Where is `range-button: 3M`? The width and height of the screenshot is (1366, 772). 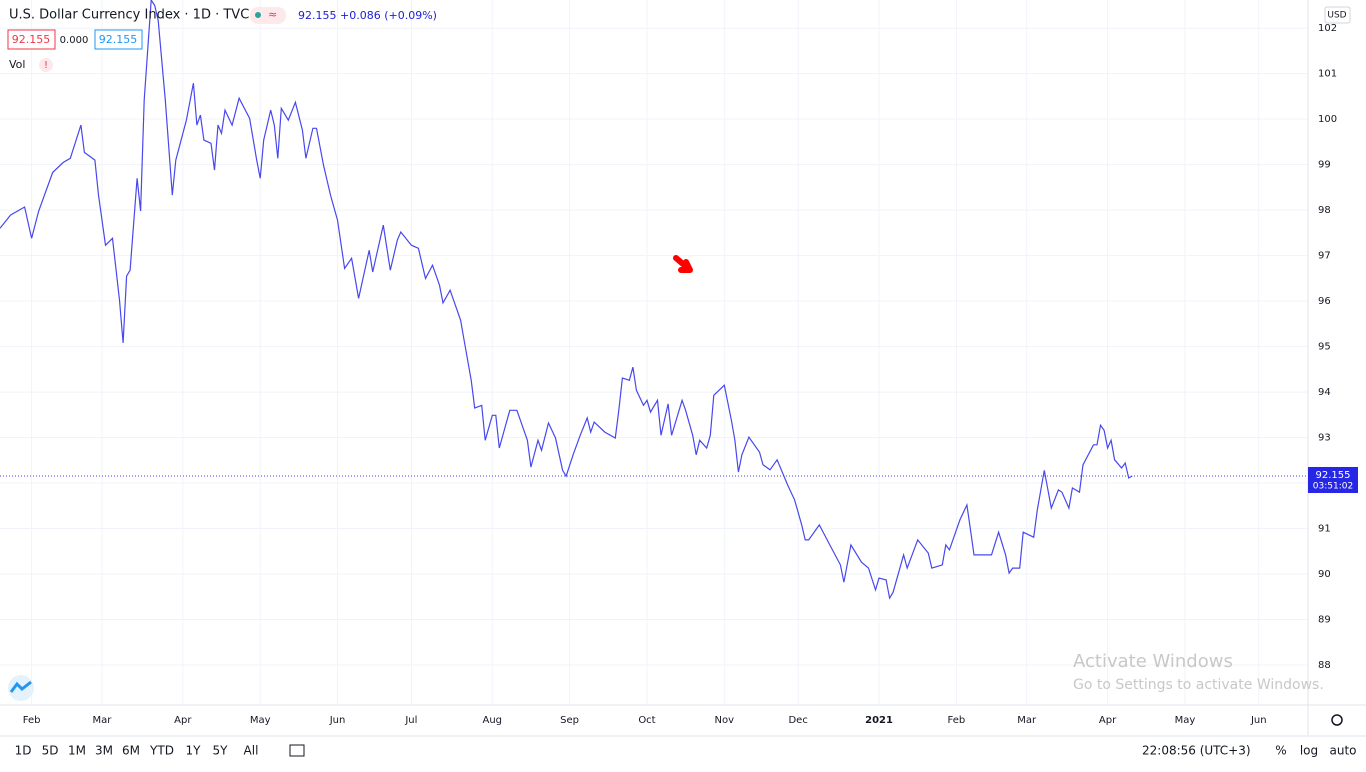
range-button: 3M is located at coordinates (104, 751).